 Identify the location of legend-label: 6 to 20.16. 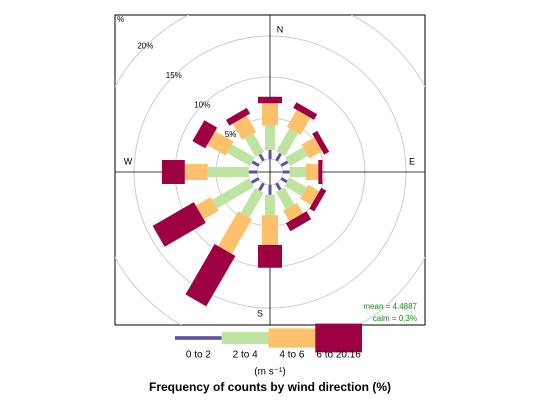
(338, 355).